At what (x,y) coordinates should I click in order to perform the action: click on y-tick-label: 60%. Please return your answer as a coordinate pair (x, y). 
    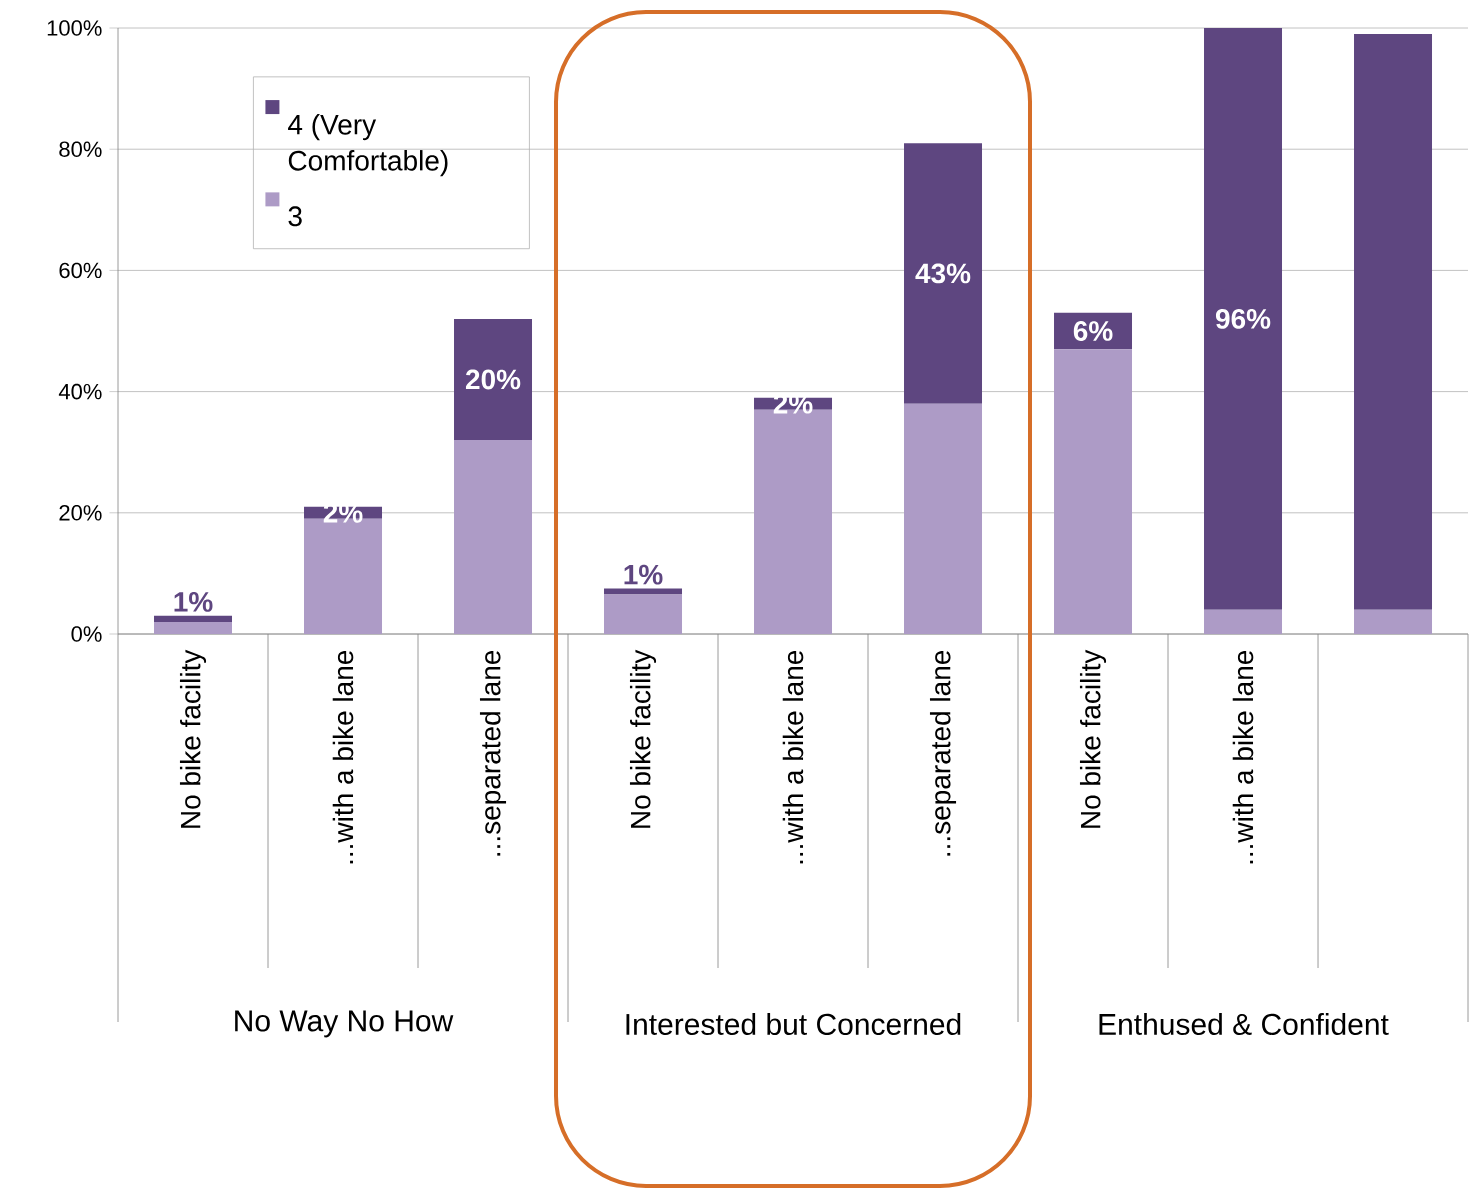
    Looking at the image, I should click on (80, 270).